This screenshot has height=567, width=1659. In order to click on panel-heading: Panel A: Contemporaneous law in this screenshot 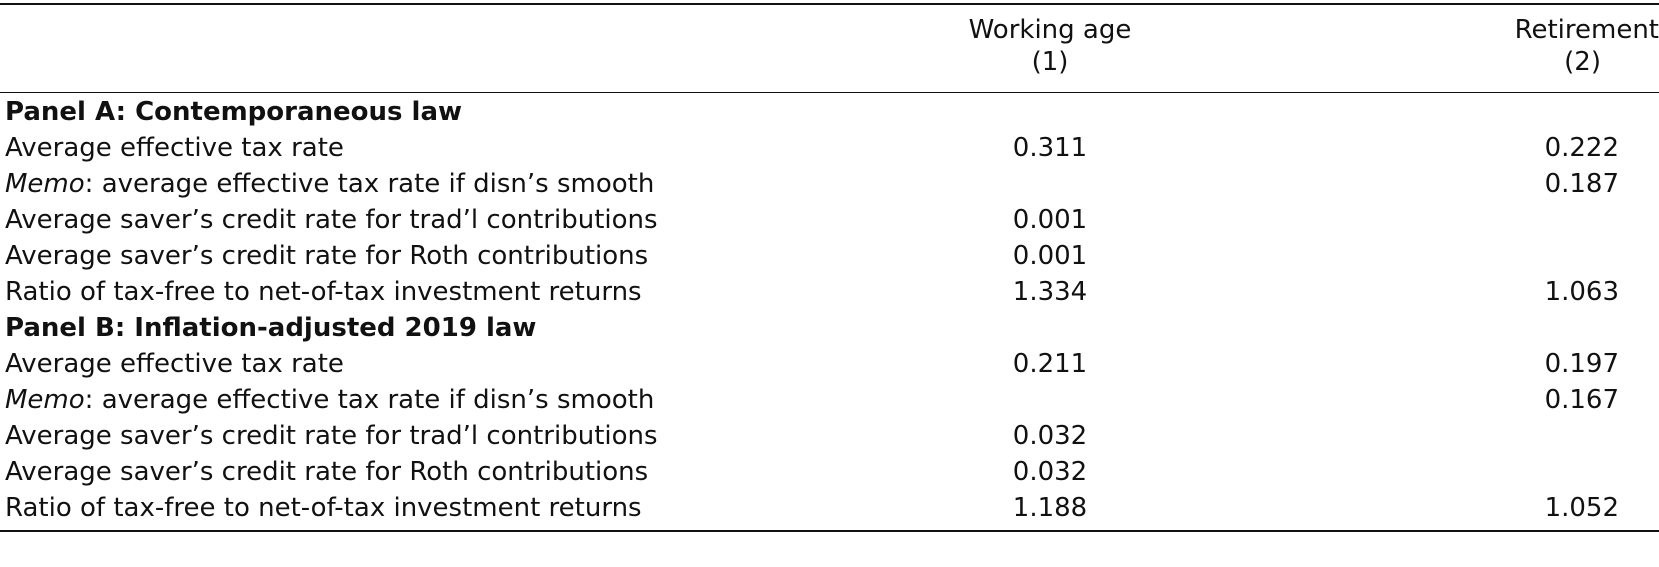, I will do `click(829, 112)`.